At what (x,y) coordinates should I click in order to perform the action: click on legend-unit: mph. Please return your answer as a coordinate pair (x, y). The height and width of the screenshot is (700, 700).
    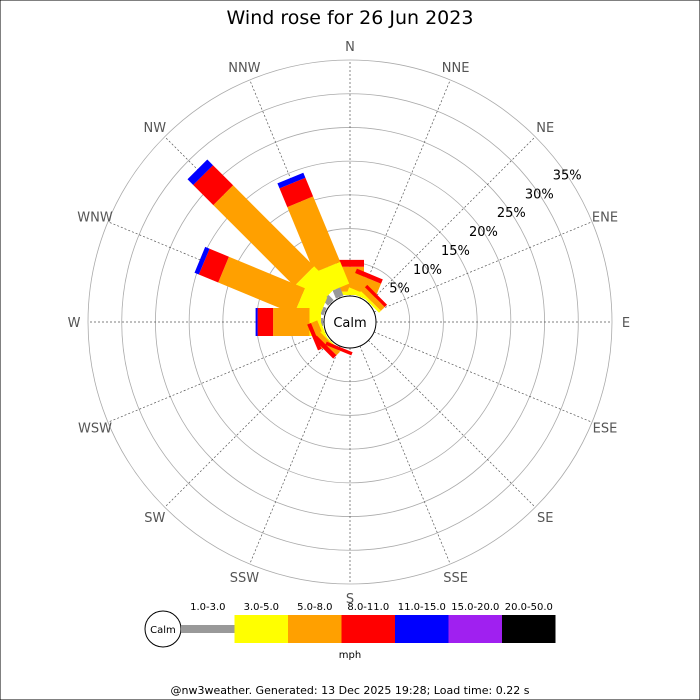
    Looking at the image, I should click on (350, 655).